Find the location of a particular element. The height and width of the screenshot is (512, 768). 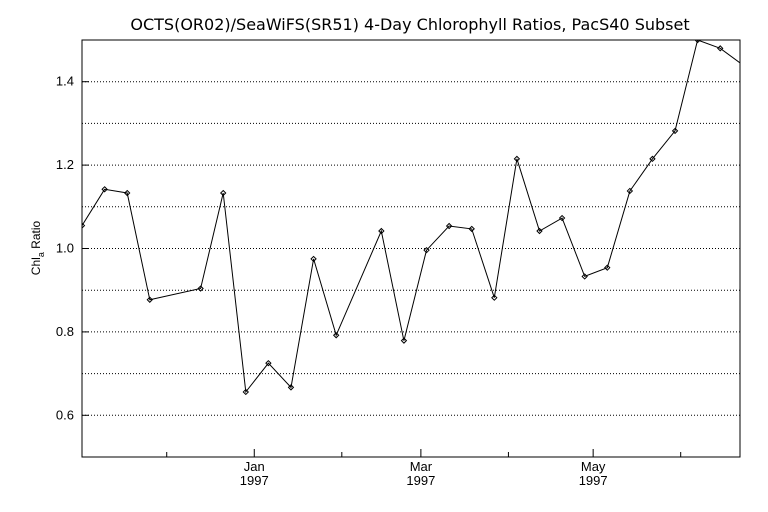

y-ticks: 0.6 0.8 1.0 1.2 1.4 is located at coordinates (72, 248).